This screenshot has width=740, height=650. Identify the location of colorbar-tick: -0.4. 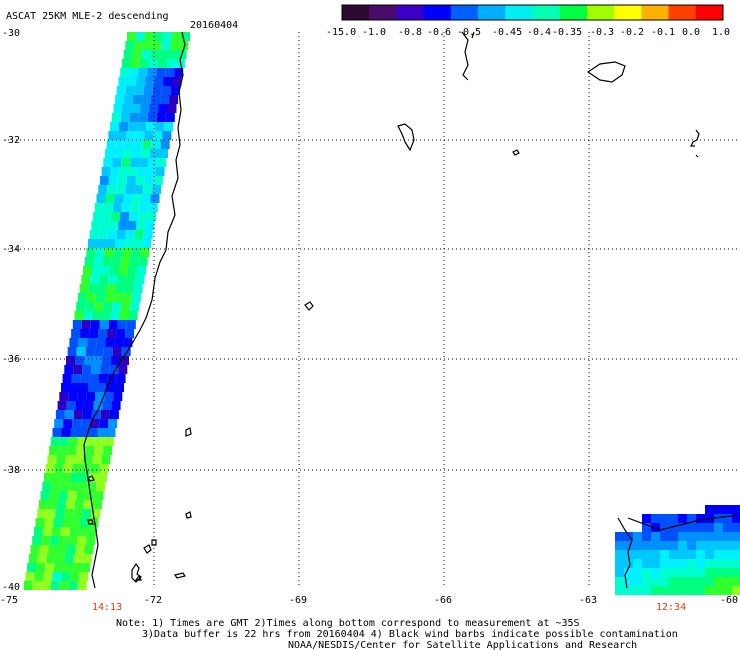
(539, 32).